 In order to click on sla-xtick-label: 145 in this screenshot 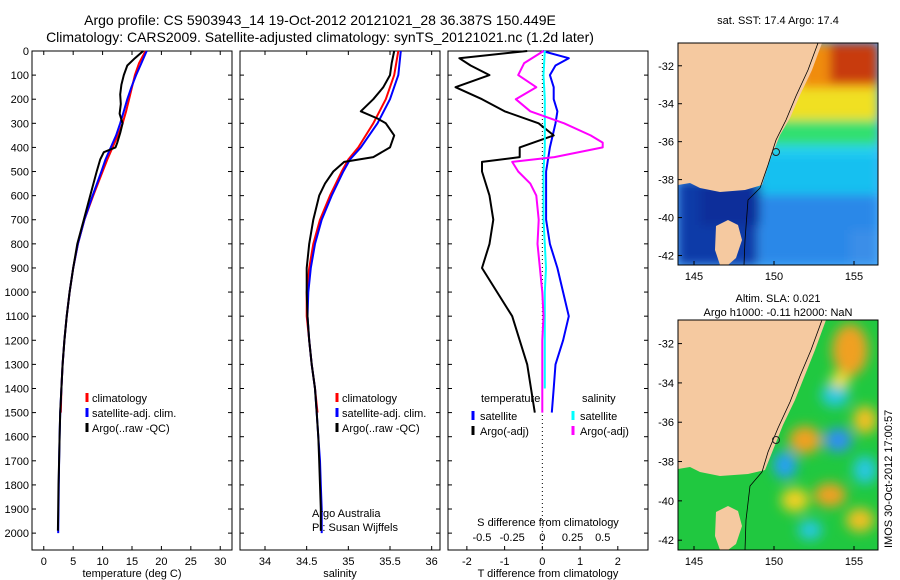, I will do `click(694, 562)`.